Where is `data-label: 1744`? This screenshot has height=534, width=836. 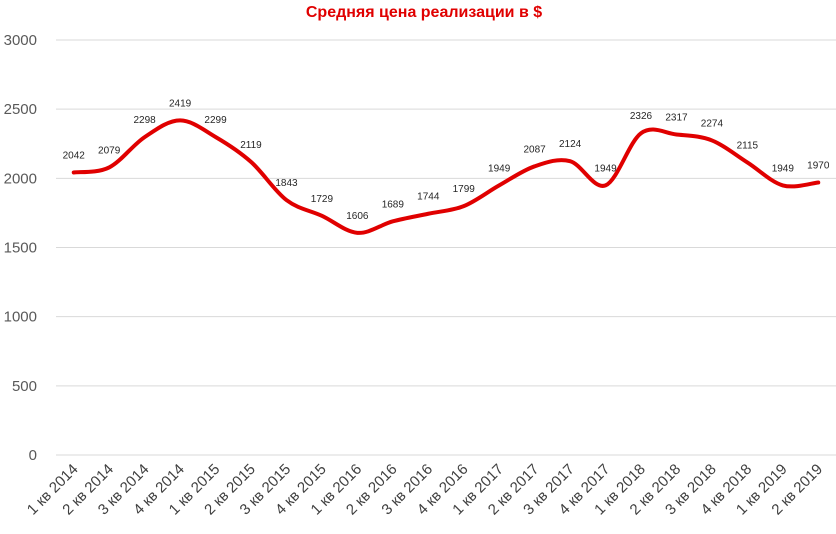 data-label: 1744 is located at coordinates (428, 197).